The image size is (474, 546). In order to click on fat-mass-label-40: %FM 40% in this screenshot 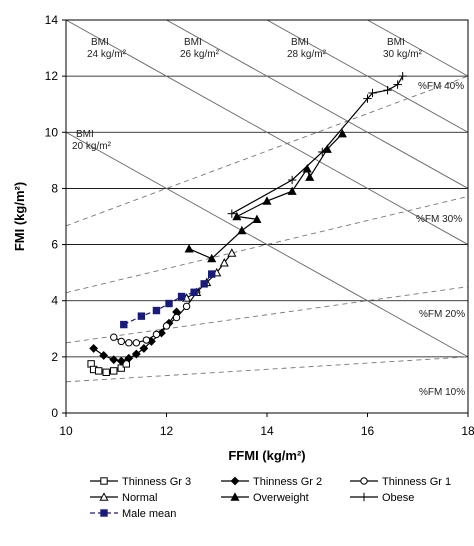, I will do `click(441, 86)`.